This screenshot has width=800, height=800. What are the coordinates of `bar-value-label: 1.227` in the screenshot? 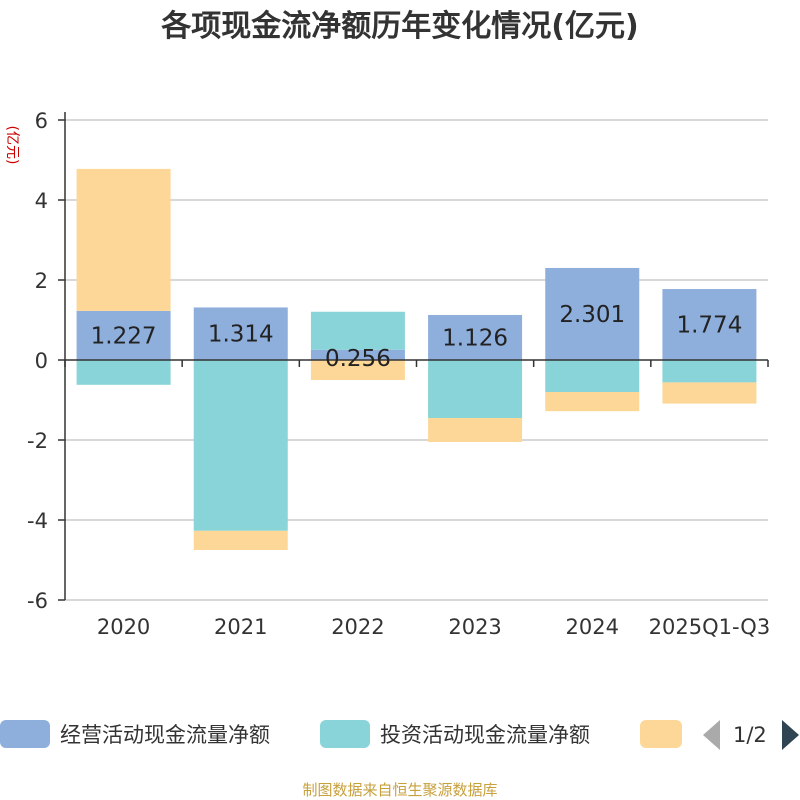 It's located at (124, 336).